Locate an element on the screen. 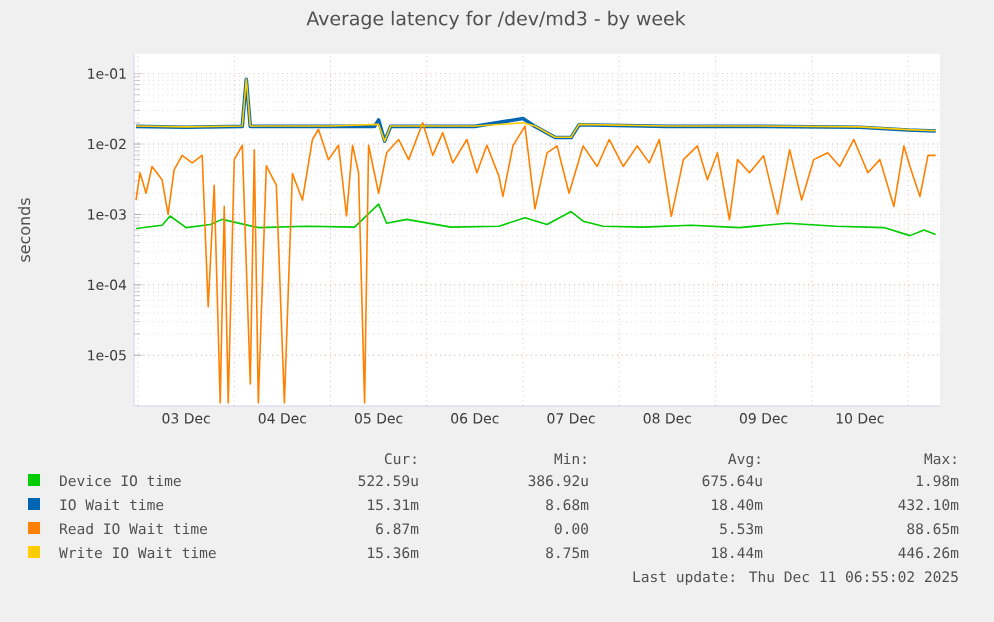  line-series is located at coordinates (536, 220).